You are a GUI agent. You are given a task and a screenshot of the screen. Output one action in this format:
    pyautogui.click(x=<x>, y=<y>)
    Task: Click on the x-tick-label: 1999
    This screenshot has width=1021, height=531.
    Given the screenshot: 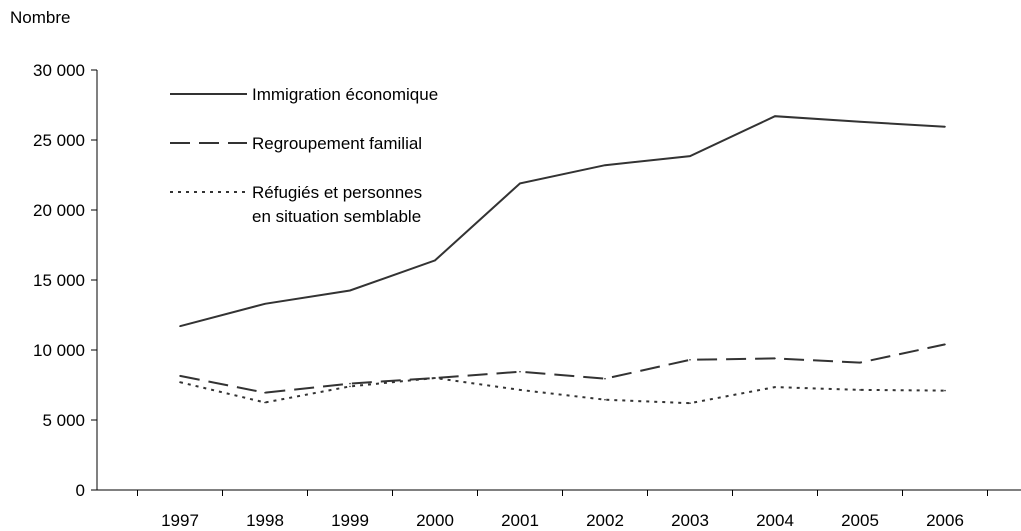 What is the action you would take?
    pyautogui.click(x=350, y=520)
    